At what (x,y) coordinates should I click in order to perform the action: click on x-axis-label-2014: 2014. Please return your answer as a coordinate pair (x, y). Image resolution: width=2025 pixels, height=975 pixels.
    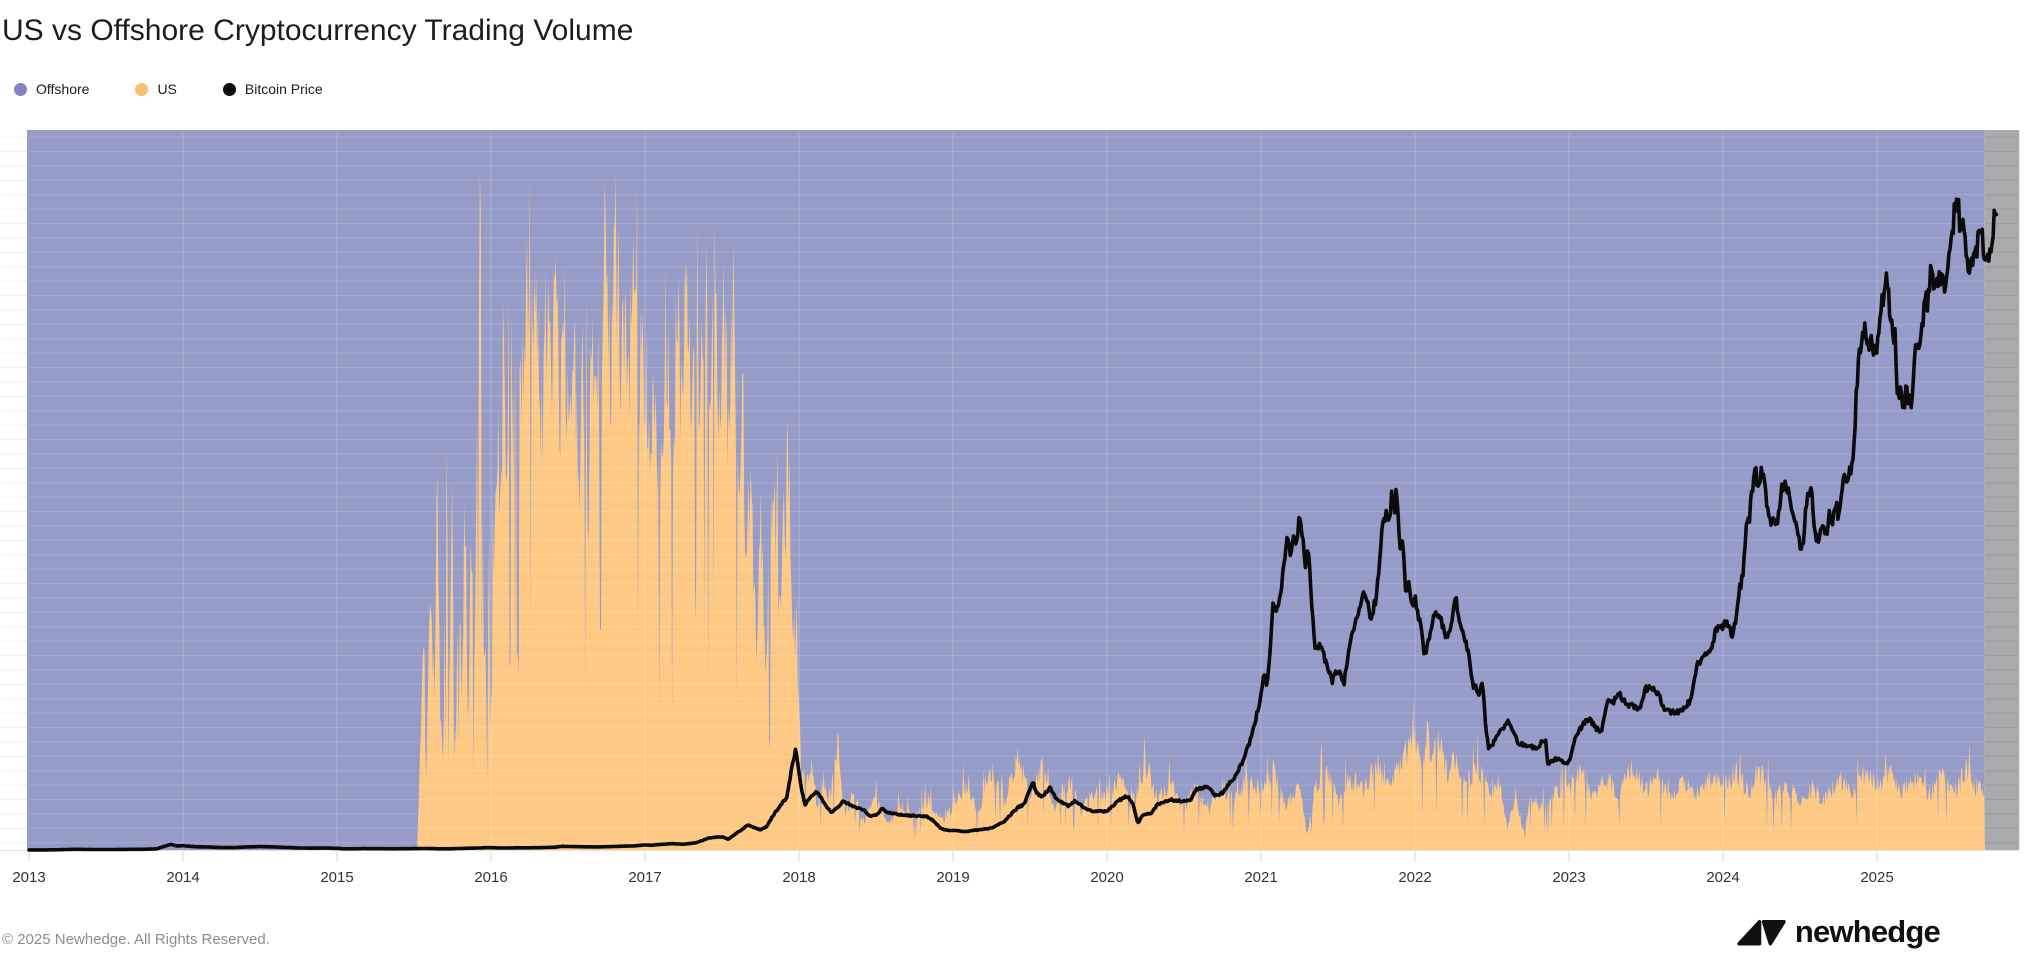
    Looking at the image, I should click on (183, 877).